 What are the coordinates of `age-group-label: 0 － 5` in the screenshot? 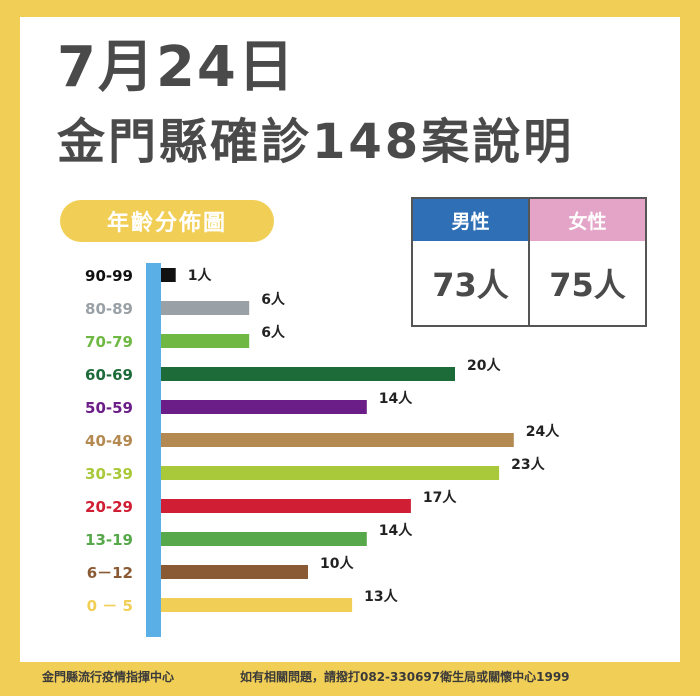 It's located at (110, 606).